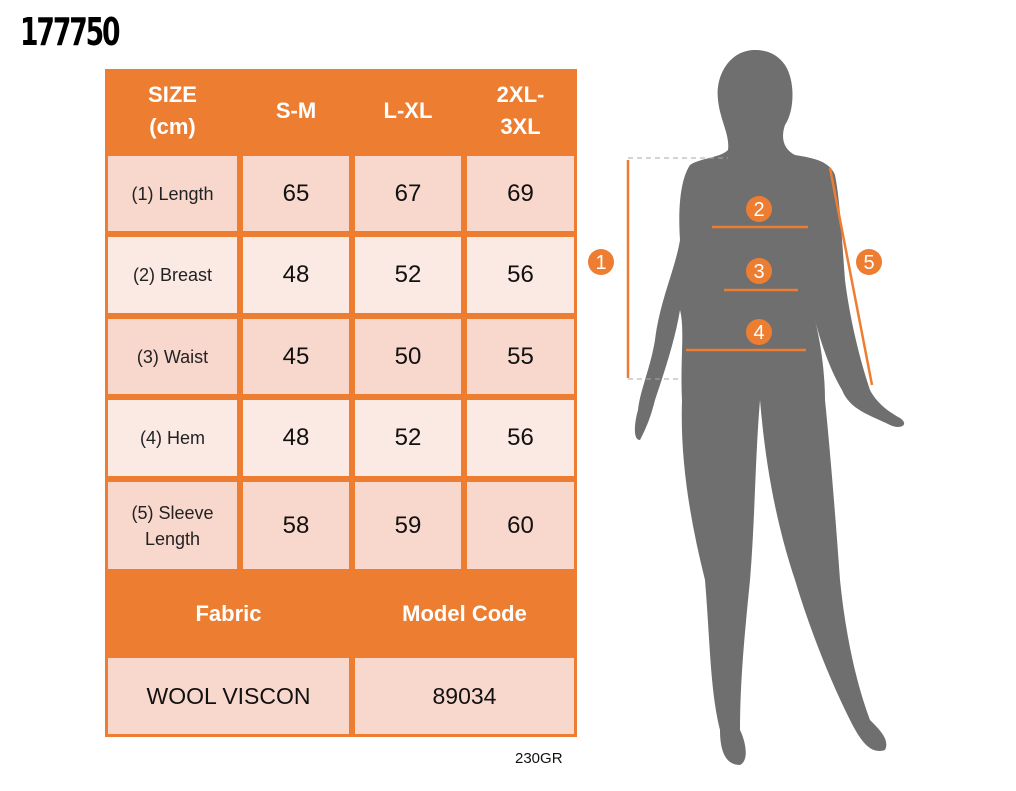 This screenshot has width=1016, height=791. Describe the element at coordinates (172, 193) in the screenshot. I see `row-label: (1) Length` at that location.